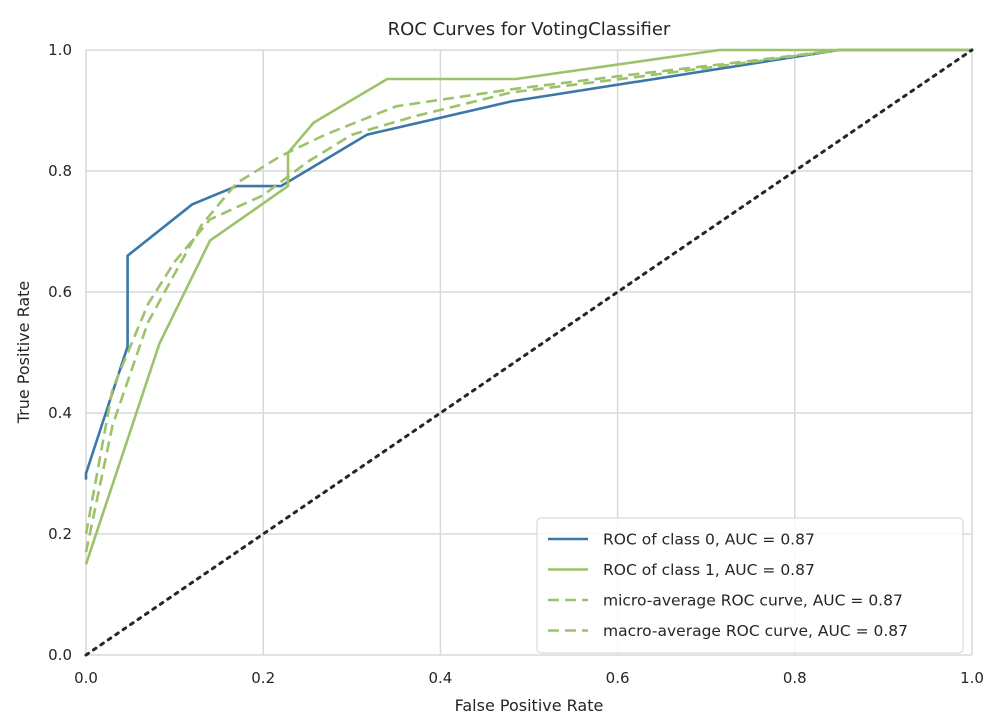 This screenshot has height=718, width=994. I want to click on legend-label: micro-average ROC curve, AUC = 0.87, so click(753, 601).